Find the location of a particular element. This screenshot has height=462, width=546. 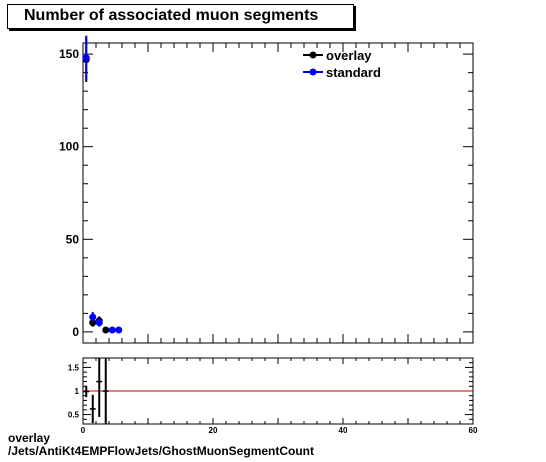

chart-title-box: Number of associated muon segments is located at coordinates (180, 16).